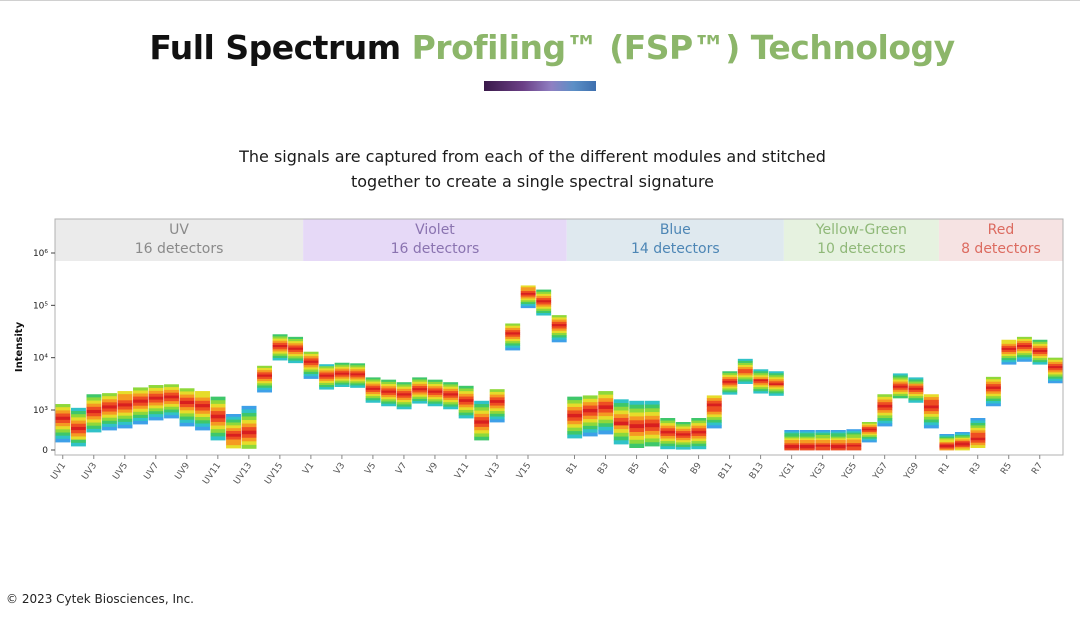 The image size is (1080, 627). I want to click on x-tick-label-UV13: UV13, so click(243, 474).